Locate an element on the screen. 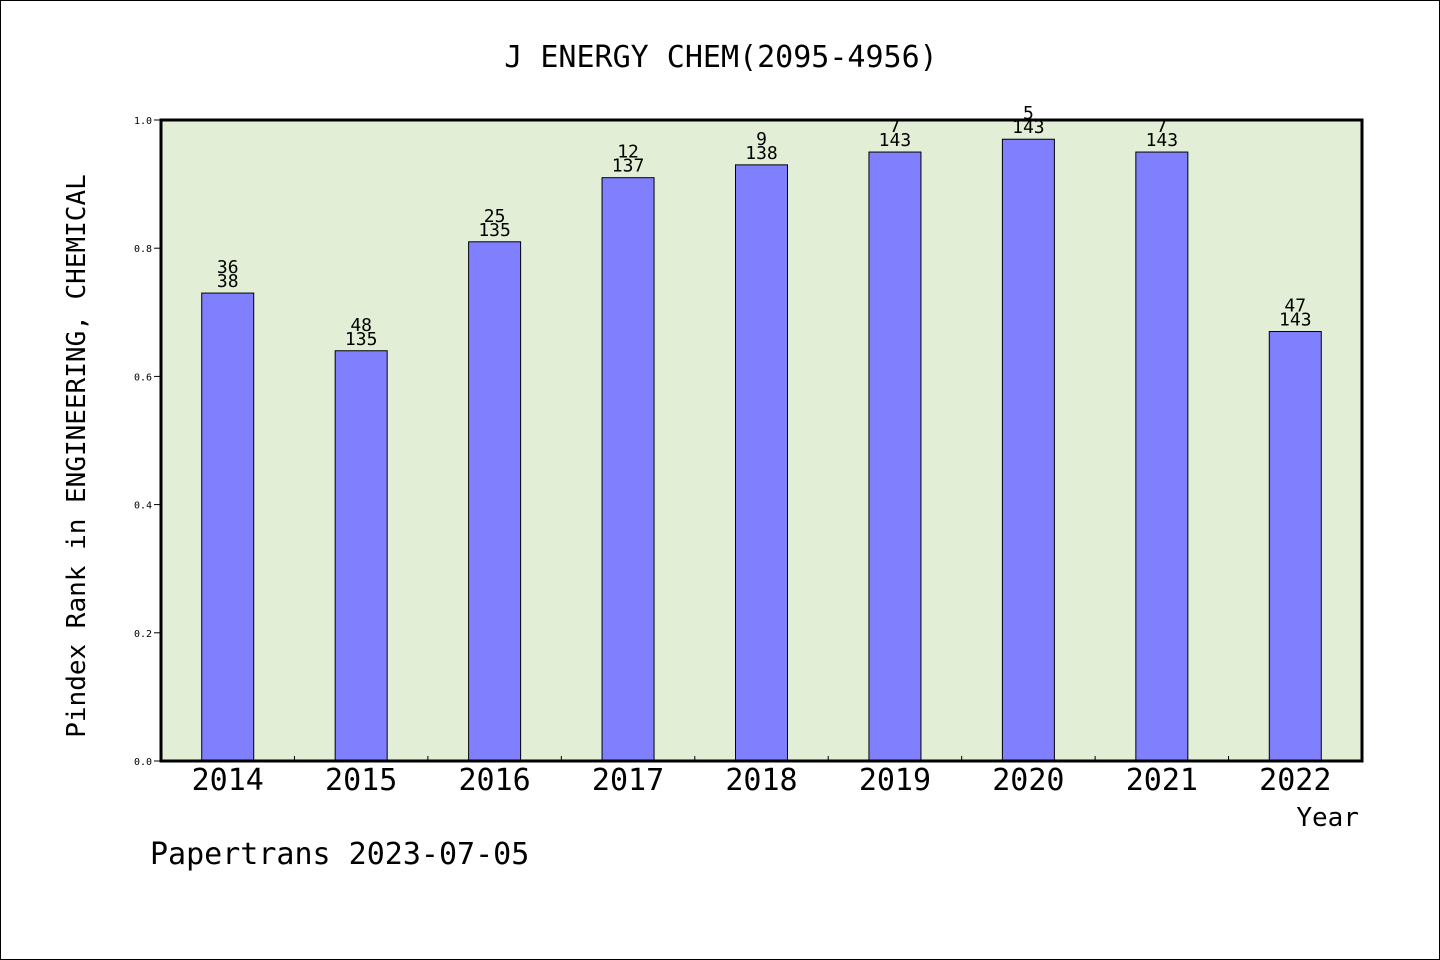 The width and height of the screenshot is (1440, 960). x-tick-label-2021: 2021 is located at coordinates (1162, 780).